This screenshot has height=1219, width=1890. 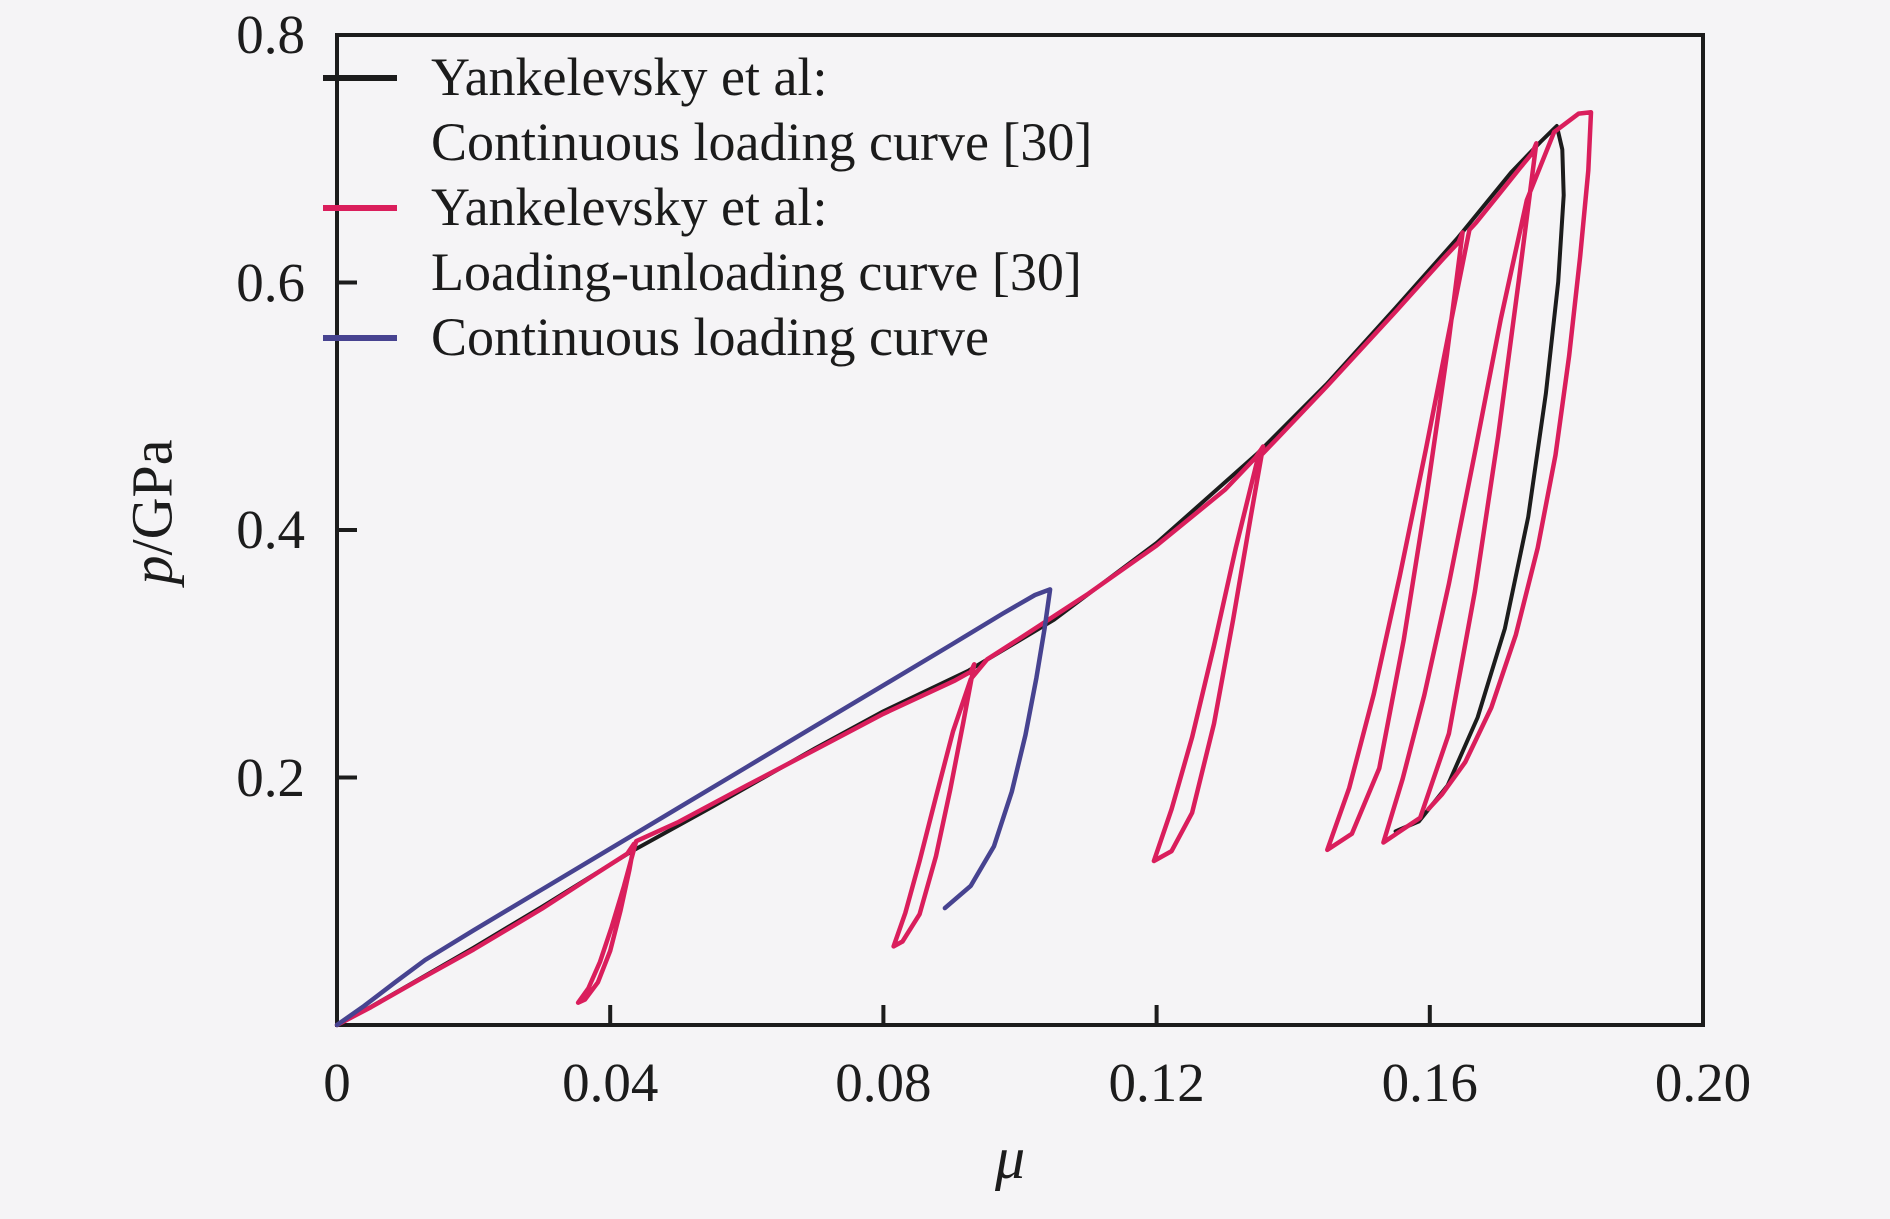 What do you see at coordinates (152, 497) in the screenshot?
I see `y-axis-title-unit: /GPa` at bounding box center [152, 497].